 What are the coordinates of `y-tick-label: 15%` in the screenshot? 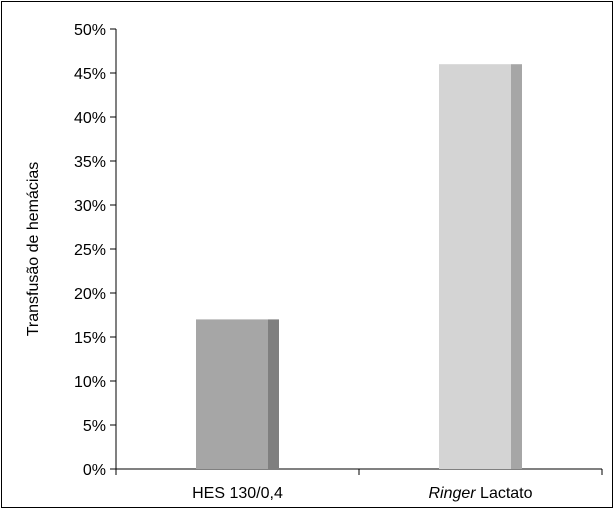 It's located at (90, 338).